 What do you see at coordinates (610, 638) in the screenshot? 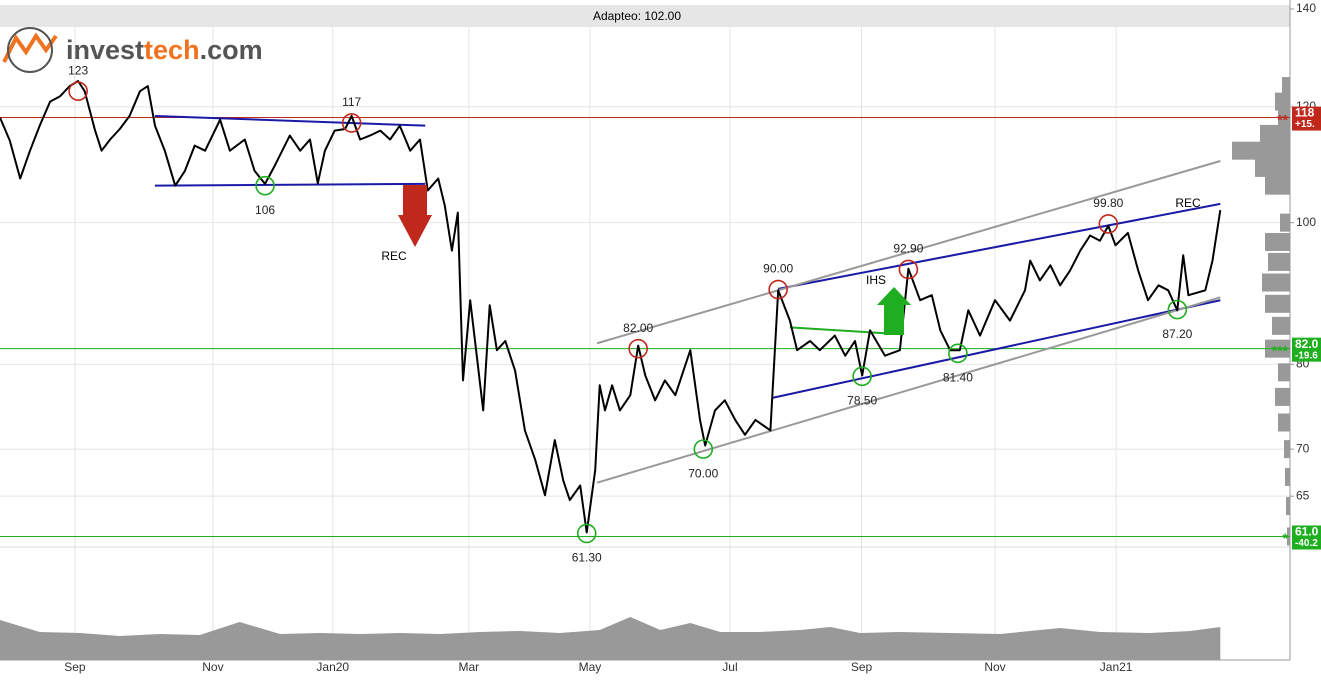
I see `volume-area` at bounding box center [610, 638].